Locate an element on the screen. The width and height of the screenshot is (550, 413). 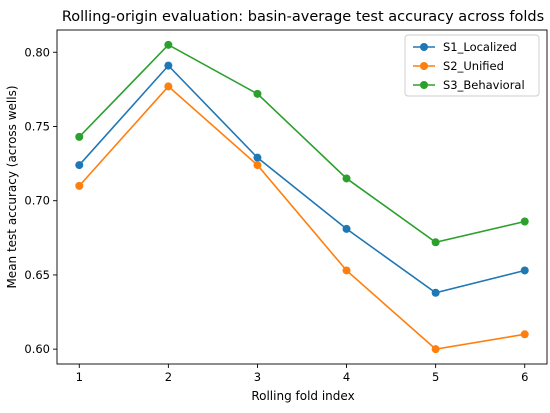
x-tick-label: 6 is located at coordinates (524, 377).